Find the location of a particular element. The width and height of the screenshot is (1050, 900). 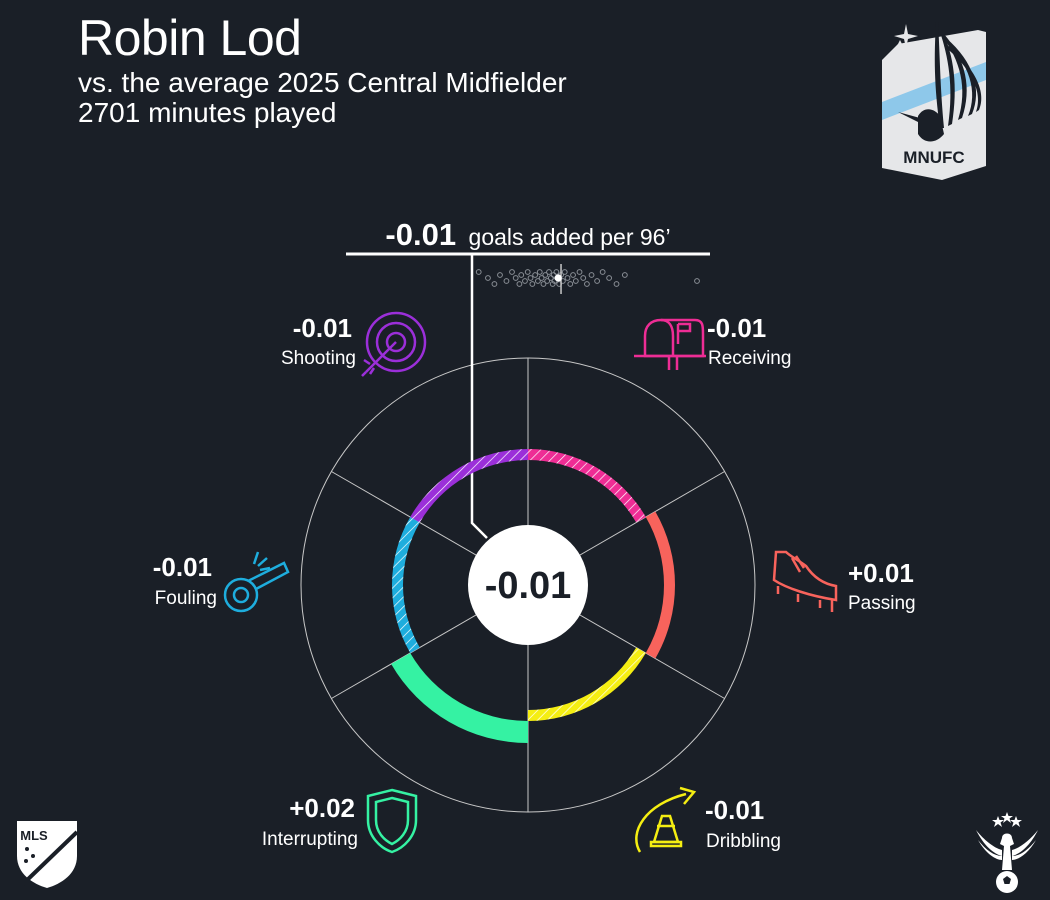

receiving-label: Receiving is located at coordinates (749, 358).